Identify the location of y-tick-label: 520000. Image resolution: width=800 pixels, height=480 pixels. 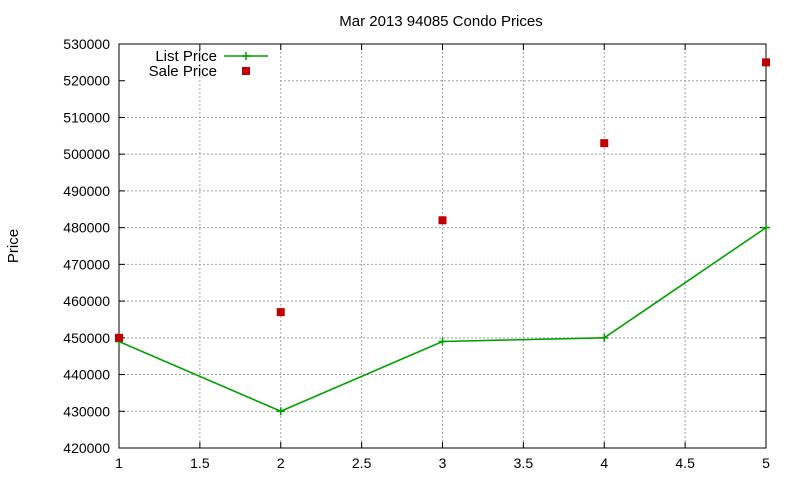
(86, 81).